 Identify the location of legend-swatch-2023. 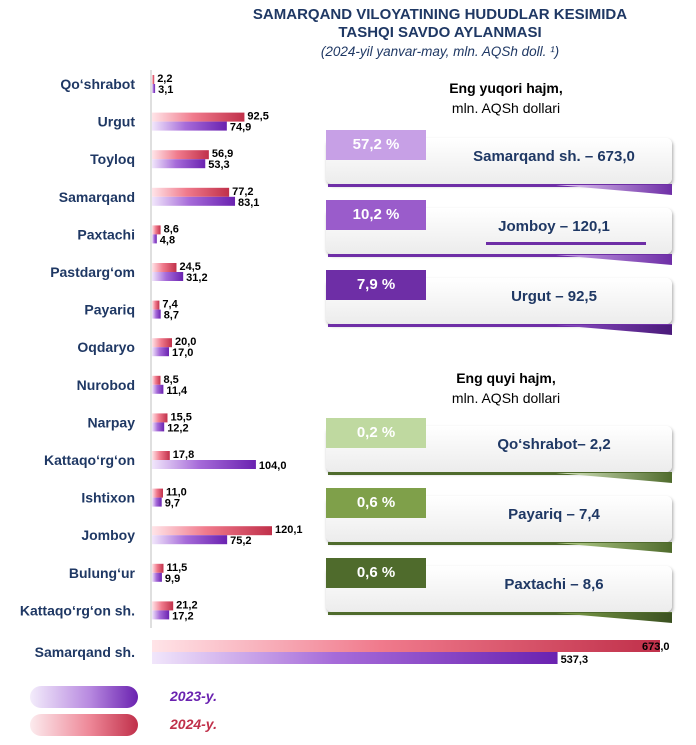
(84, 697).